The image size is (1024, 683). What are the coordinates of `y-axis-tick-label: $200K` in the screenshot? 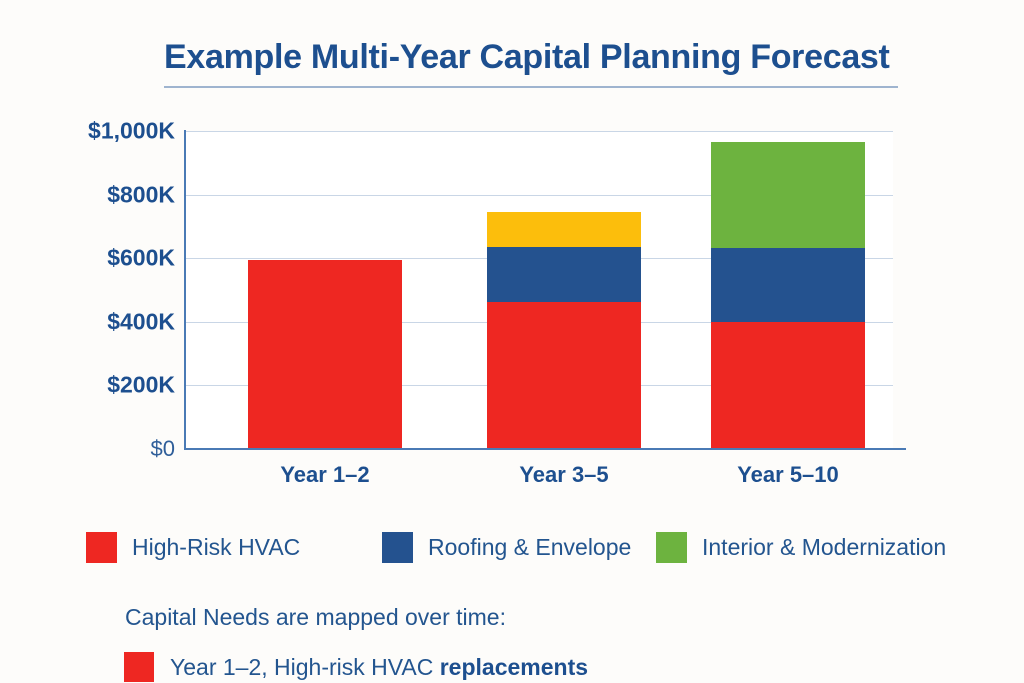 It's located at (141, 384).